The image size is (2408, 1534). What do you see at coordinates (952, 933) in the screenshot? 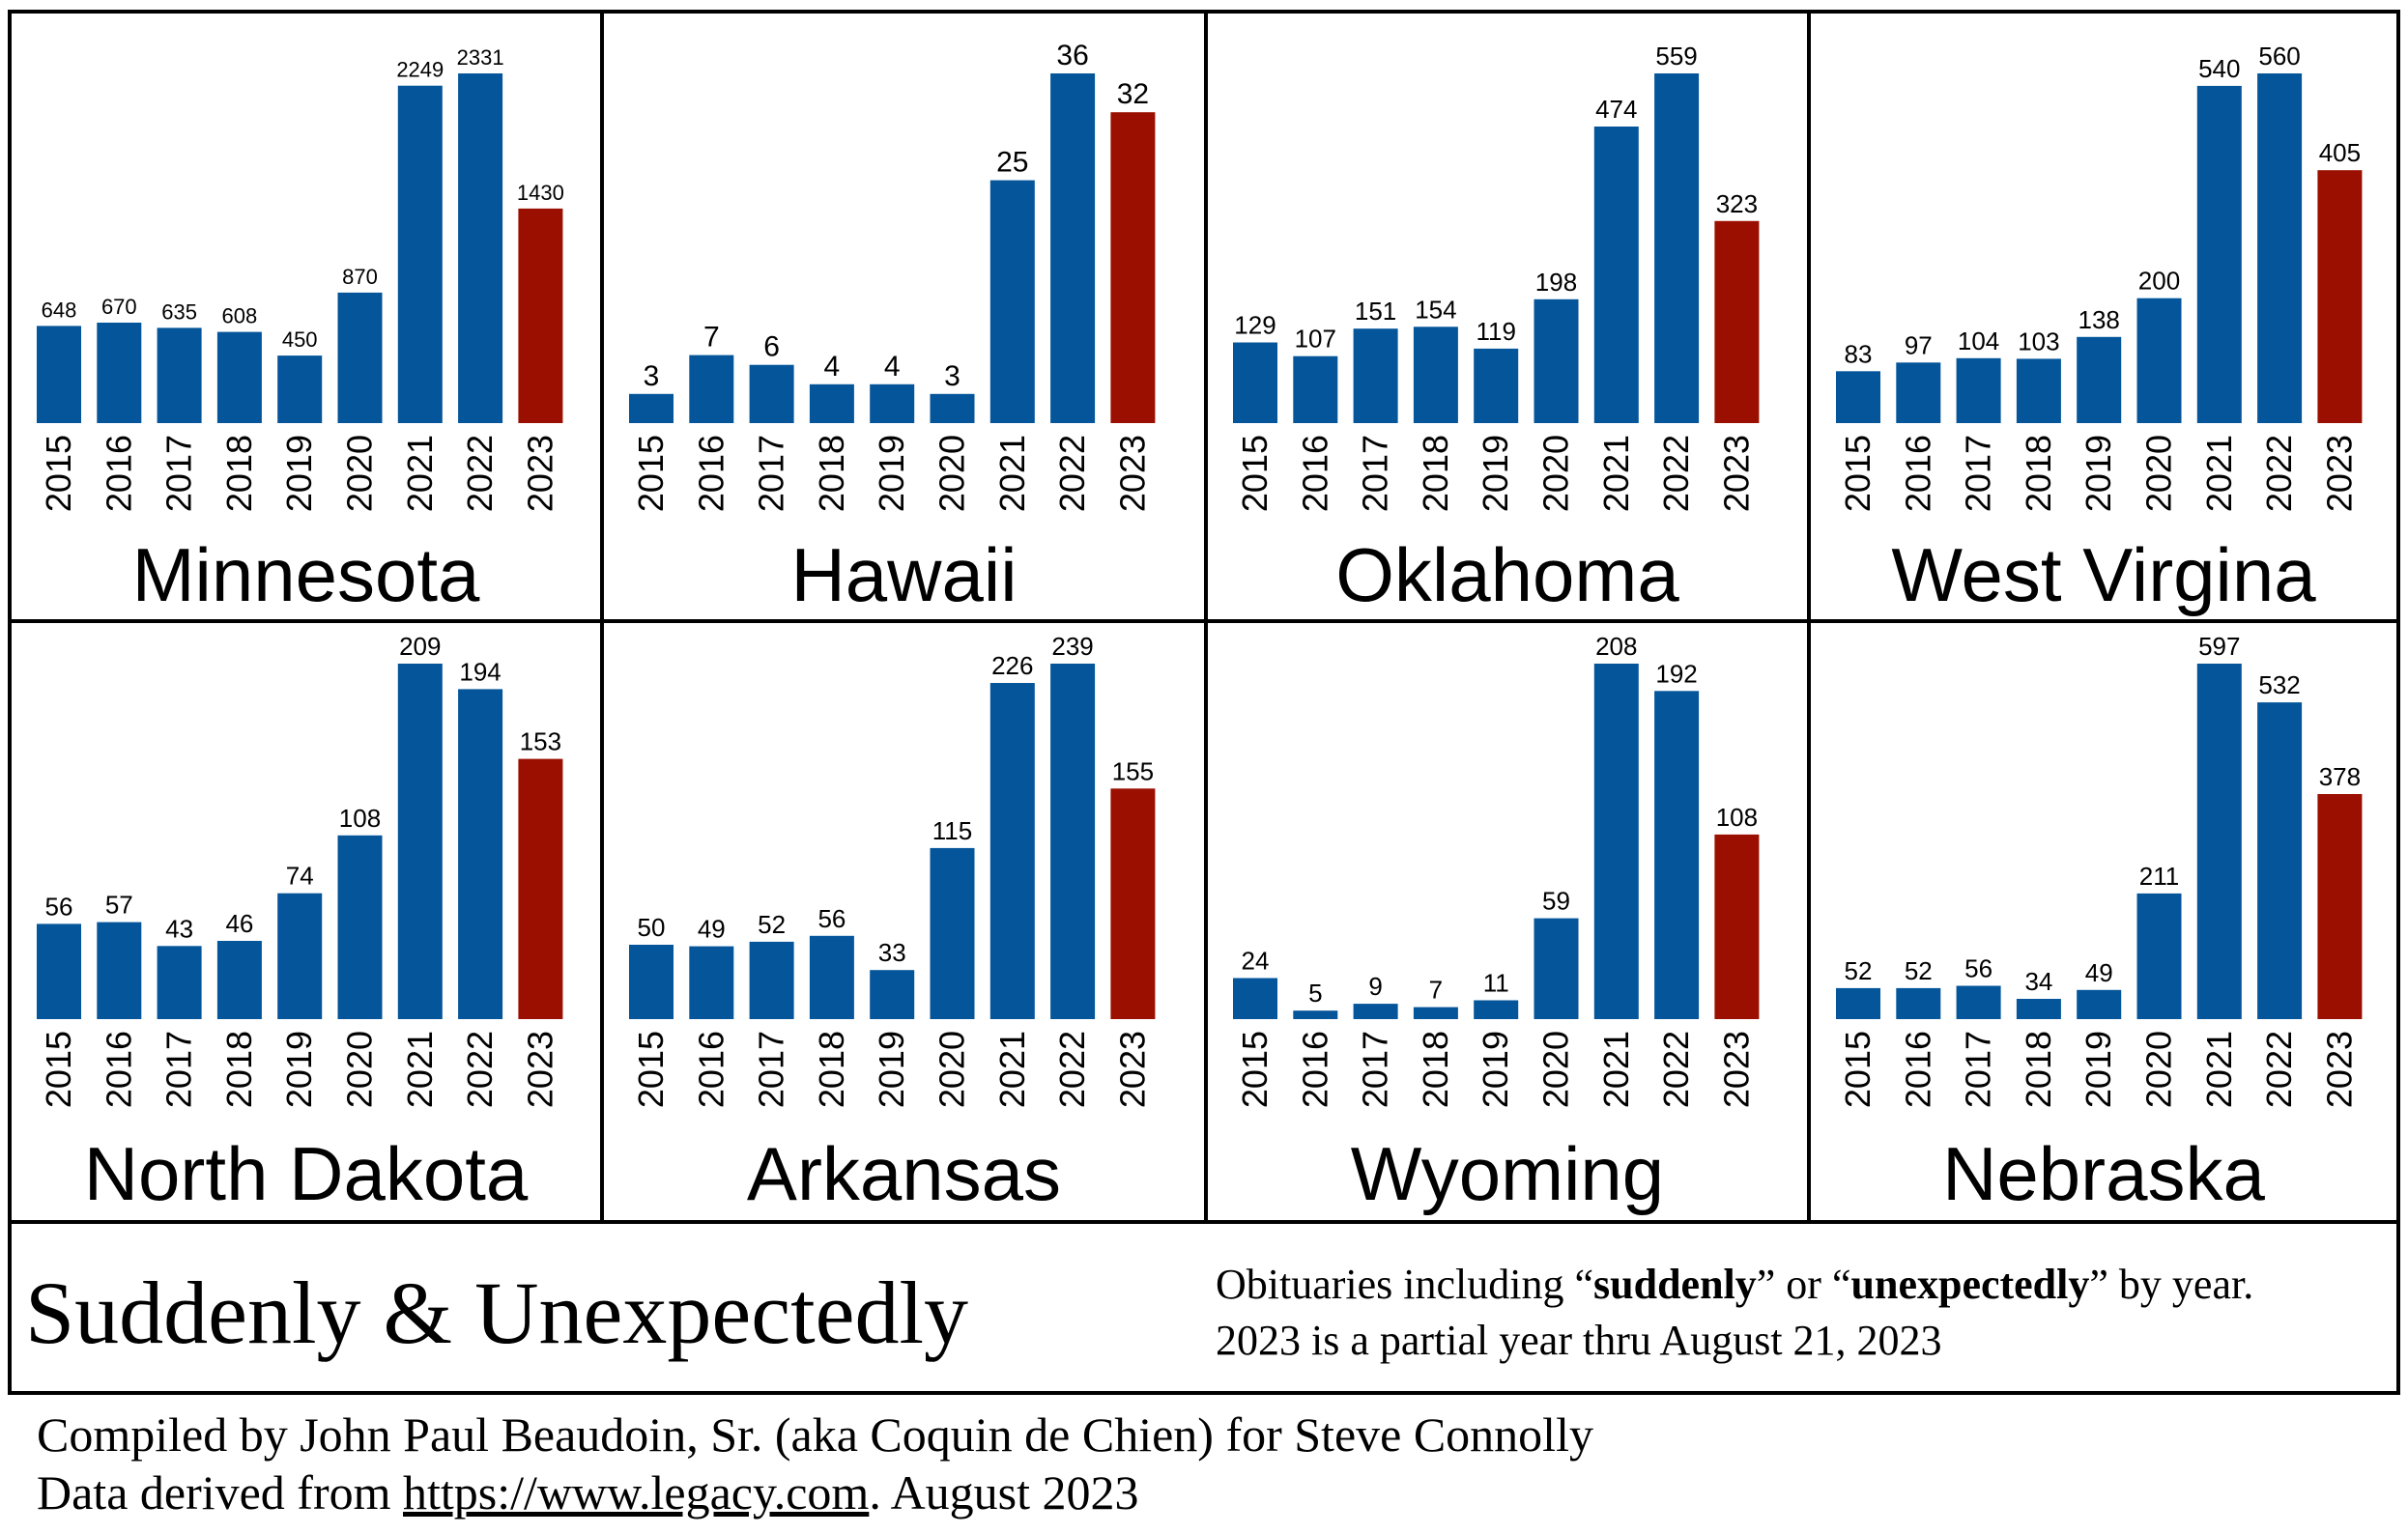
I see `bar-2020` at bounding box center [952, 933].